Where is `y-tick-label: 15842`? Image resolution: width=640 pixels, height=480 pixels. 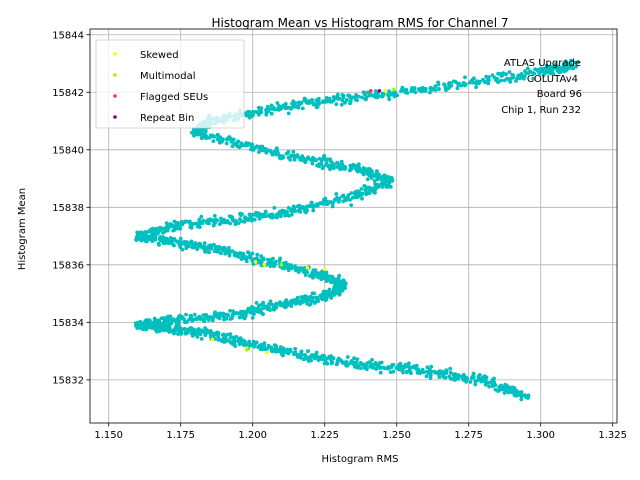
y-tick-label: 15842 is located at coordinates (68, 93).